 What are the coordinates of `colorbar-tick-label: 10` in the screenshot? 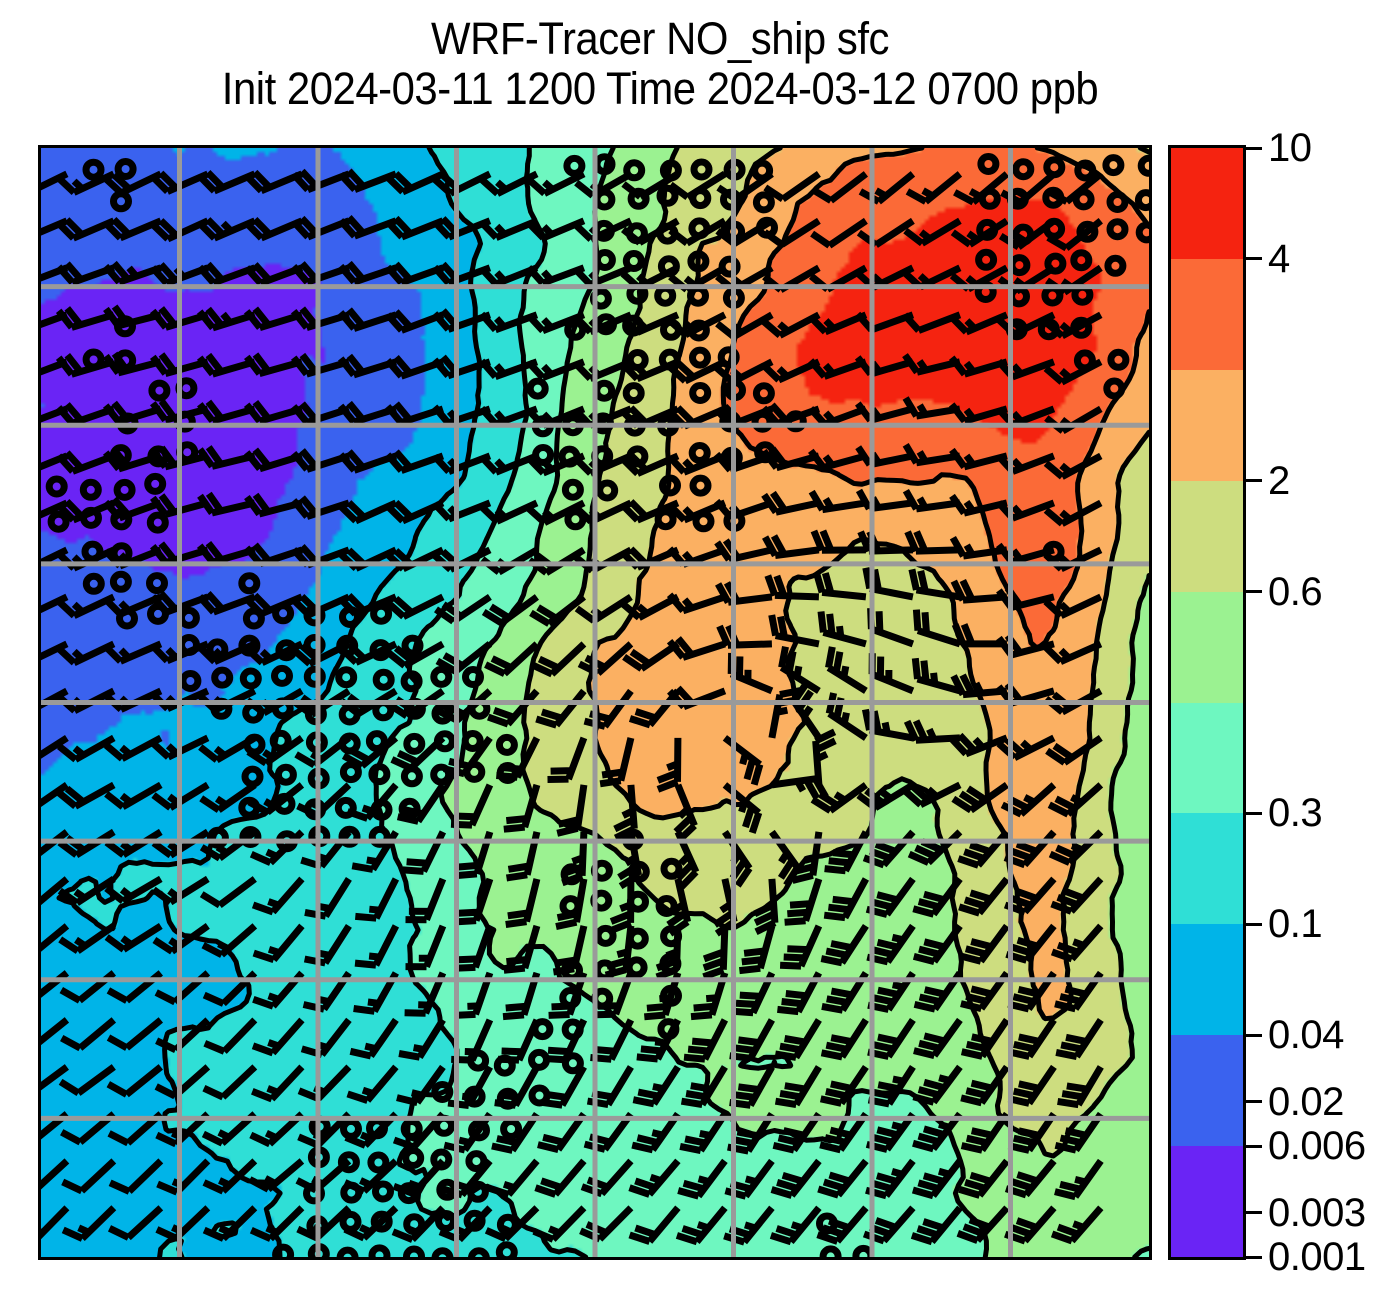 It's located at (1290, 148).